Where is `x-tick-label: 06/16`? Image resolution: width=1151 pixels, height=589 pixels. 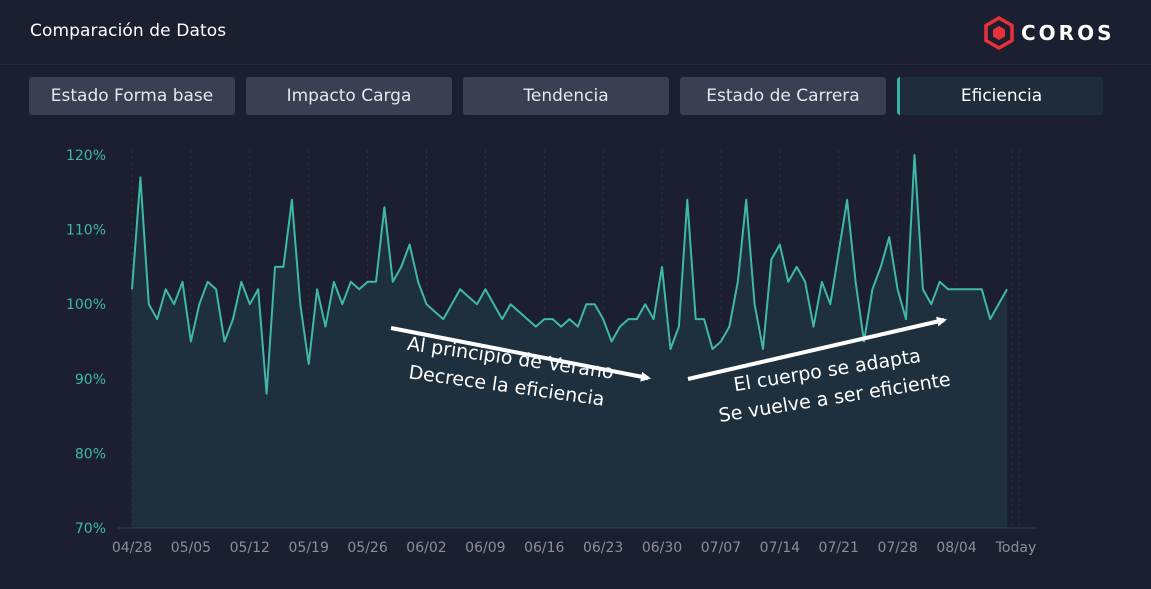
x-tick-label: 06/16 is located at coordinates (544, 548).